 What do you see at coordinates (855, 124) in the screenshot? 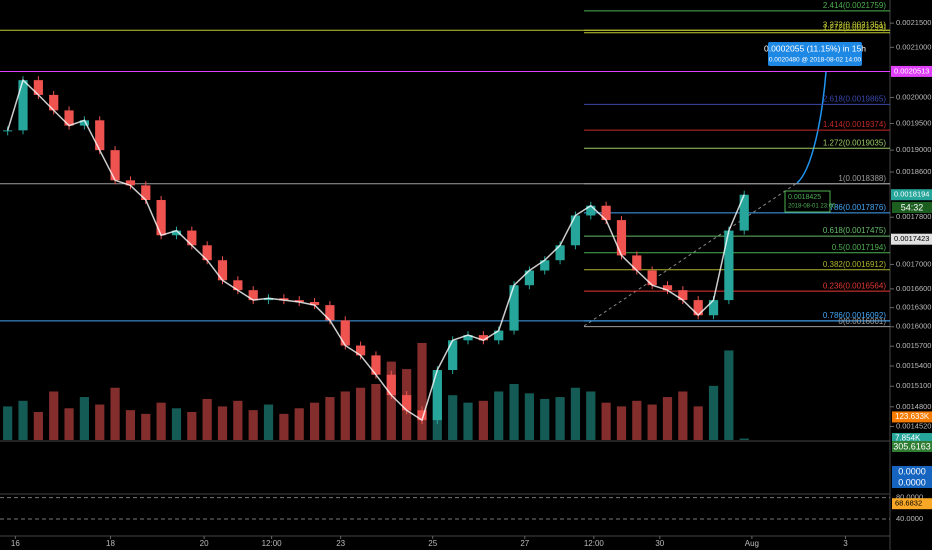
I see `fib-label: 1.414(0.0019374)` at bounding box center [855, 124].